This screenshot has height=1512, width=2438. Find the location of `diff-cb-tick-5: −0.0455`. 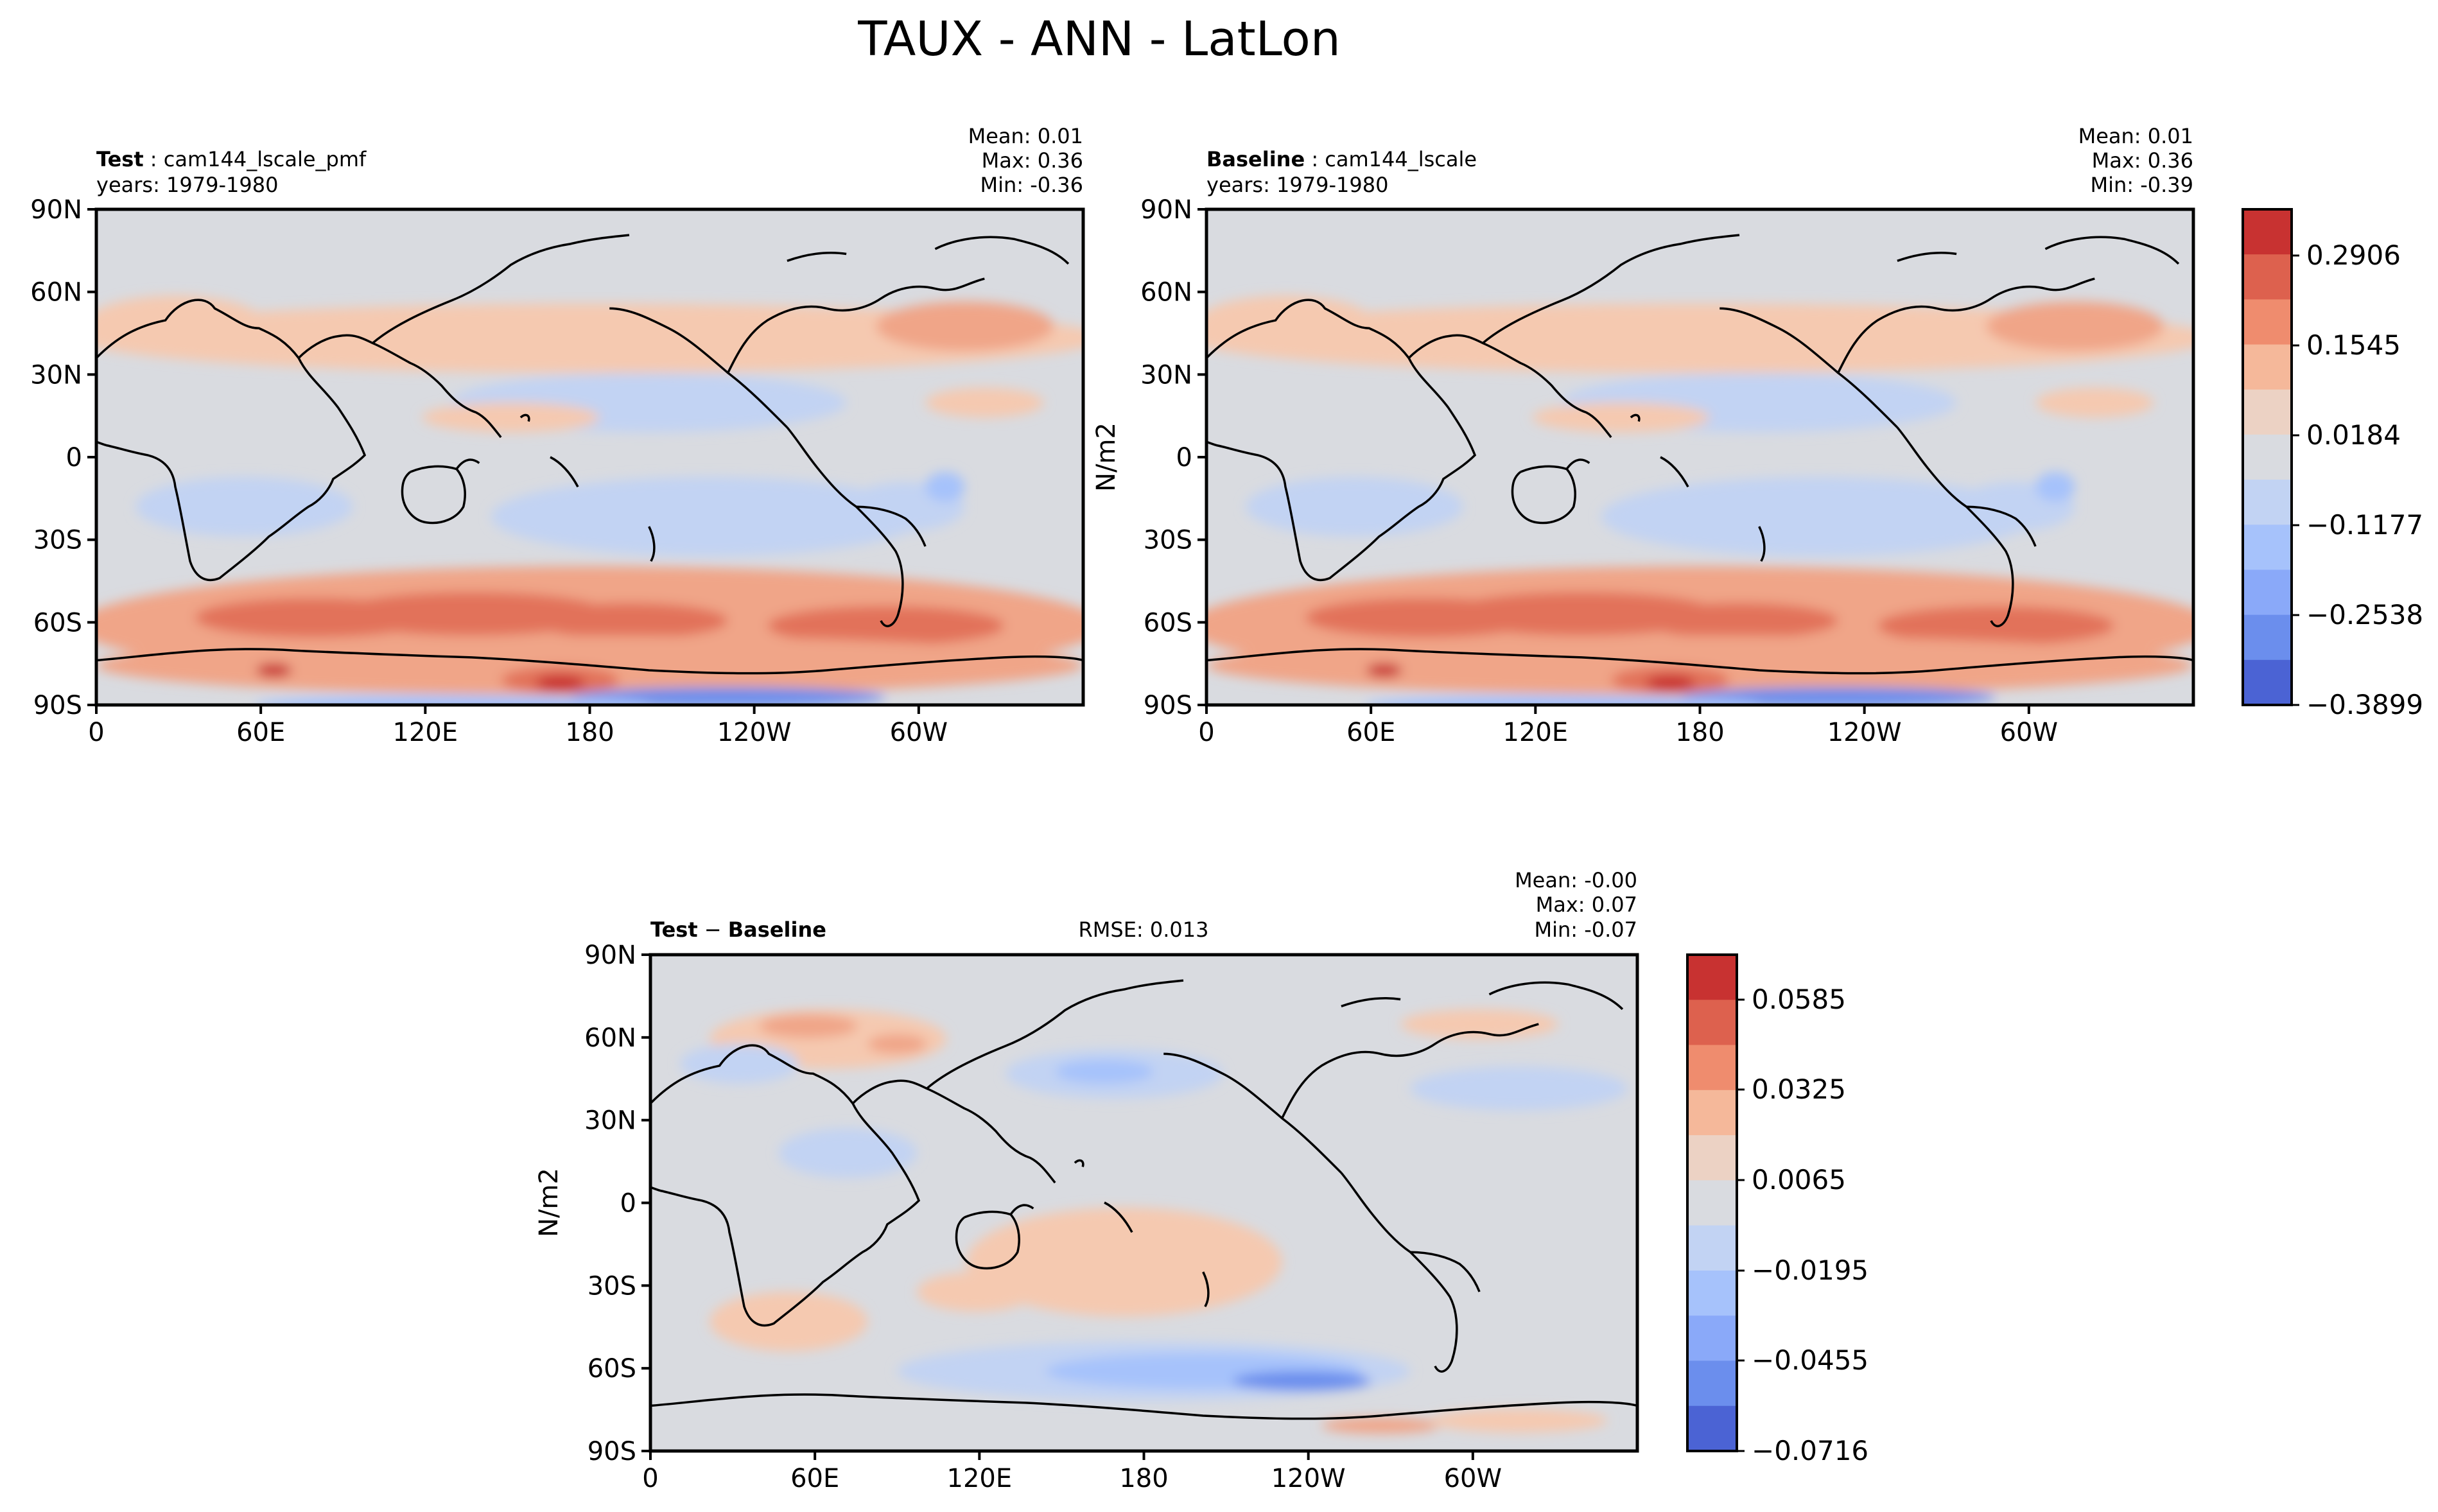

diff-cb-tick-5: −0.0455 is located at coordinates (1810, 1360).